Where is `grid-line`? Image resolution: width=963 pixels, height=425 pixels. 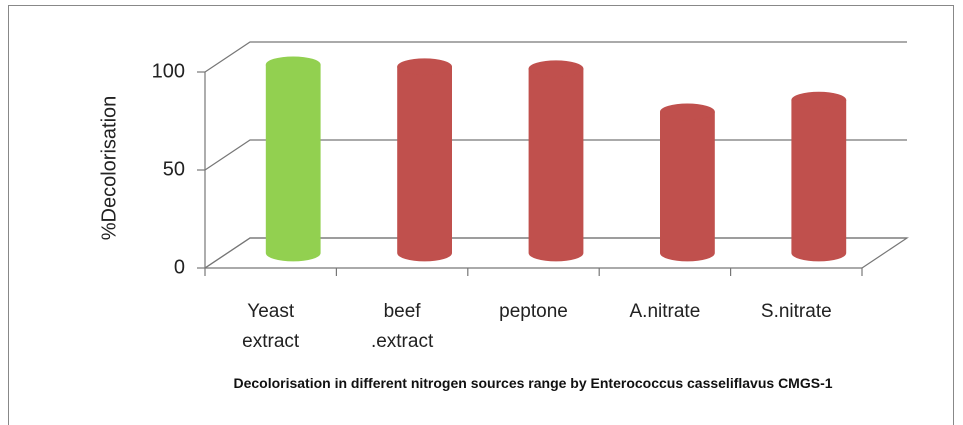
grid-line is located at coordinates (555, 57).